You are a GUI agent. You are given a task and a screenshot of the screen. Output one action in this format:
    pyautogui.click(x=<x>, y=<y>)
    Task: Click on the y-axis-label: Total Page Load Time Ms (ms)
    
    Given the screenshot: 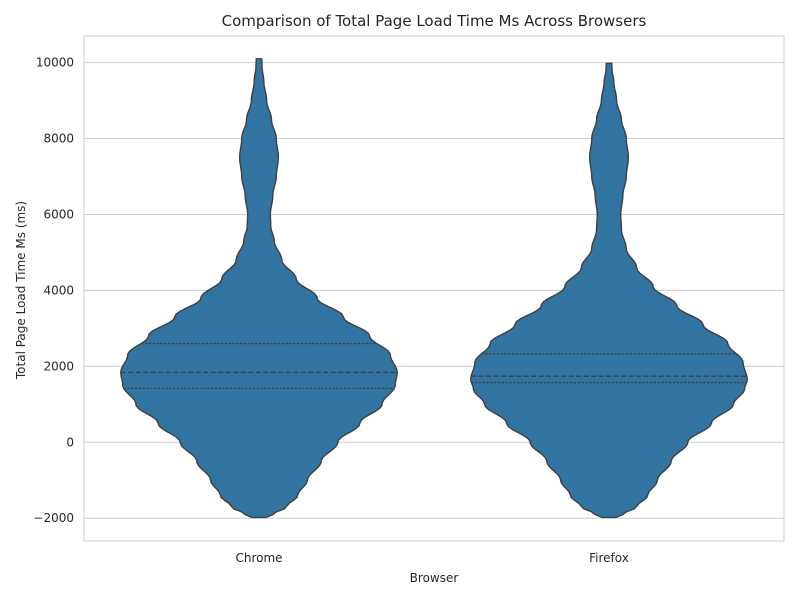 What is the action you would take?
    pyautogui.click(x=21, y=290)
    